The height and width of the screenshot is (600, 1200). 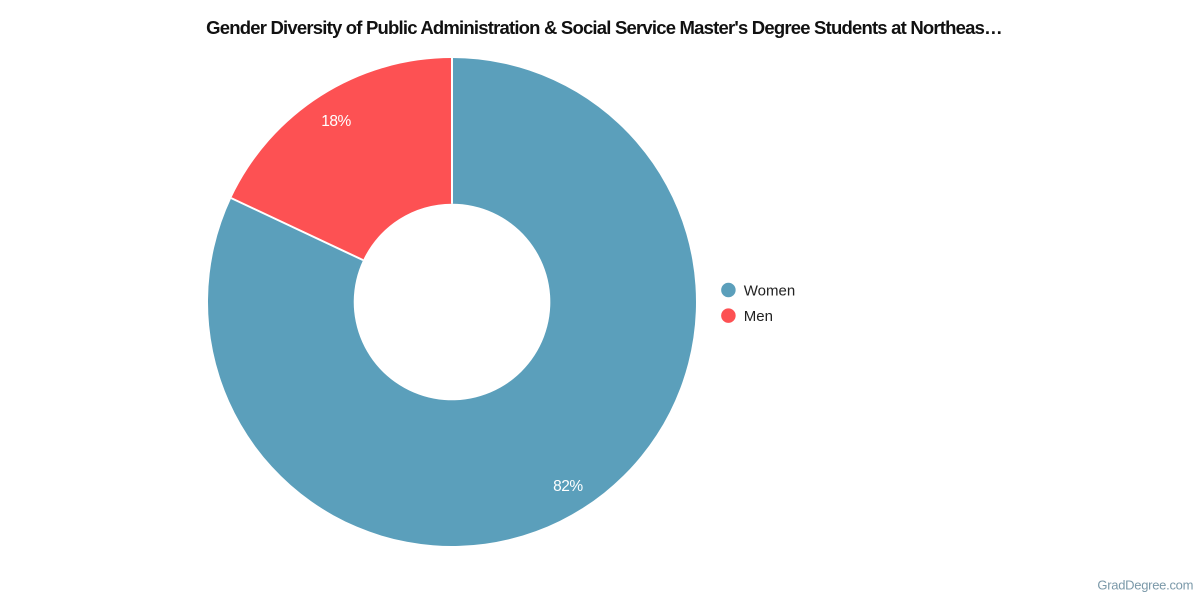 What do you see at coordinates (758, 316) in the screenshot?
I see `svg-text: Men` at bounding box center [758, 316].